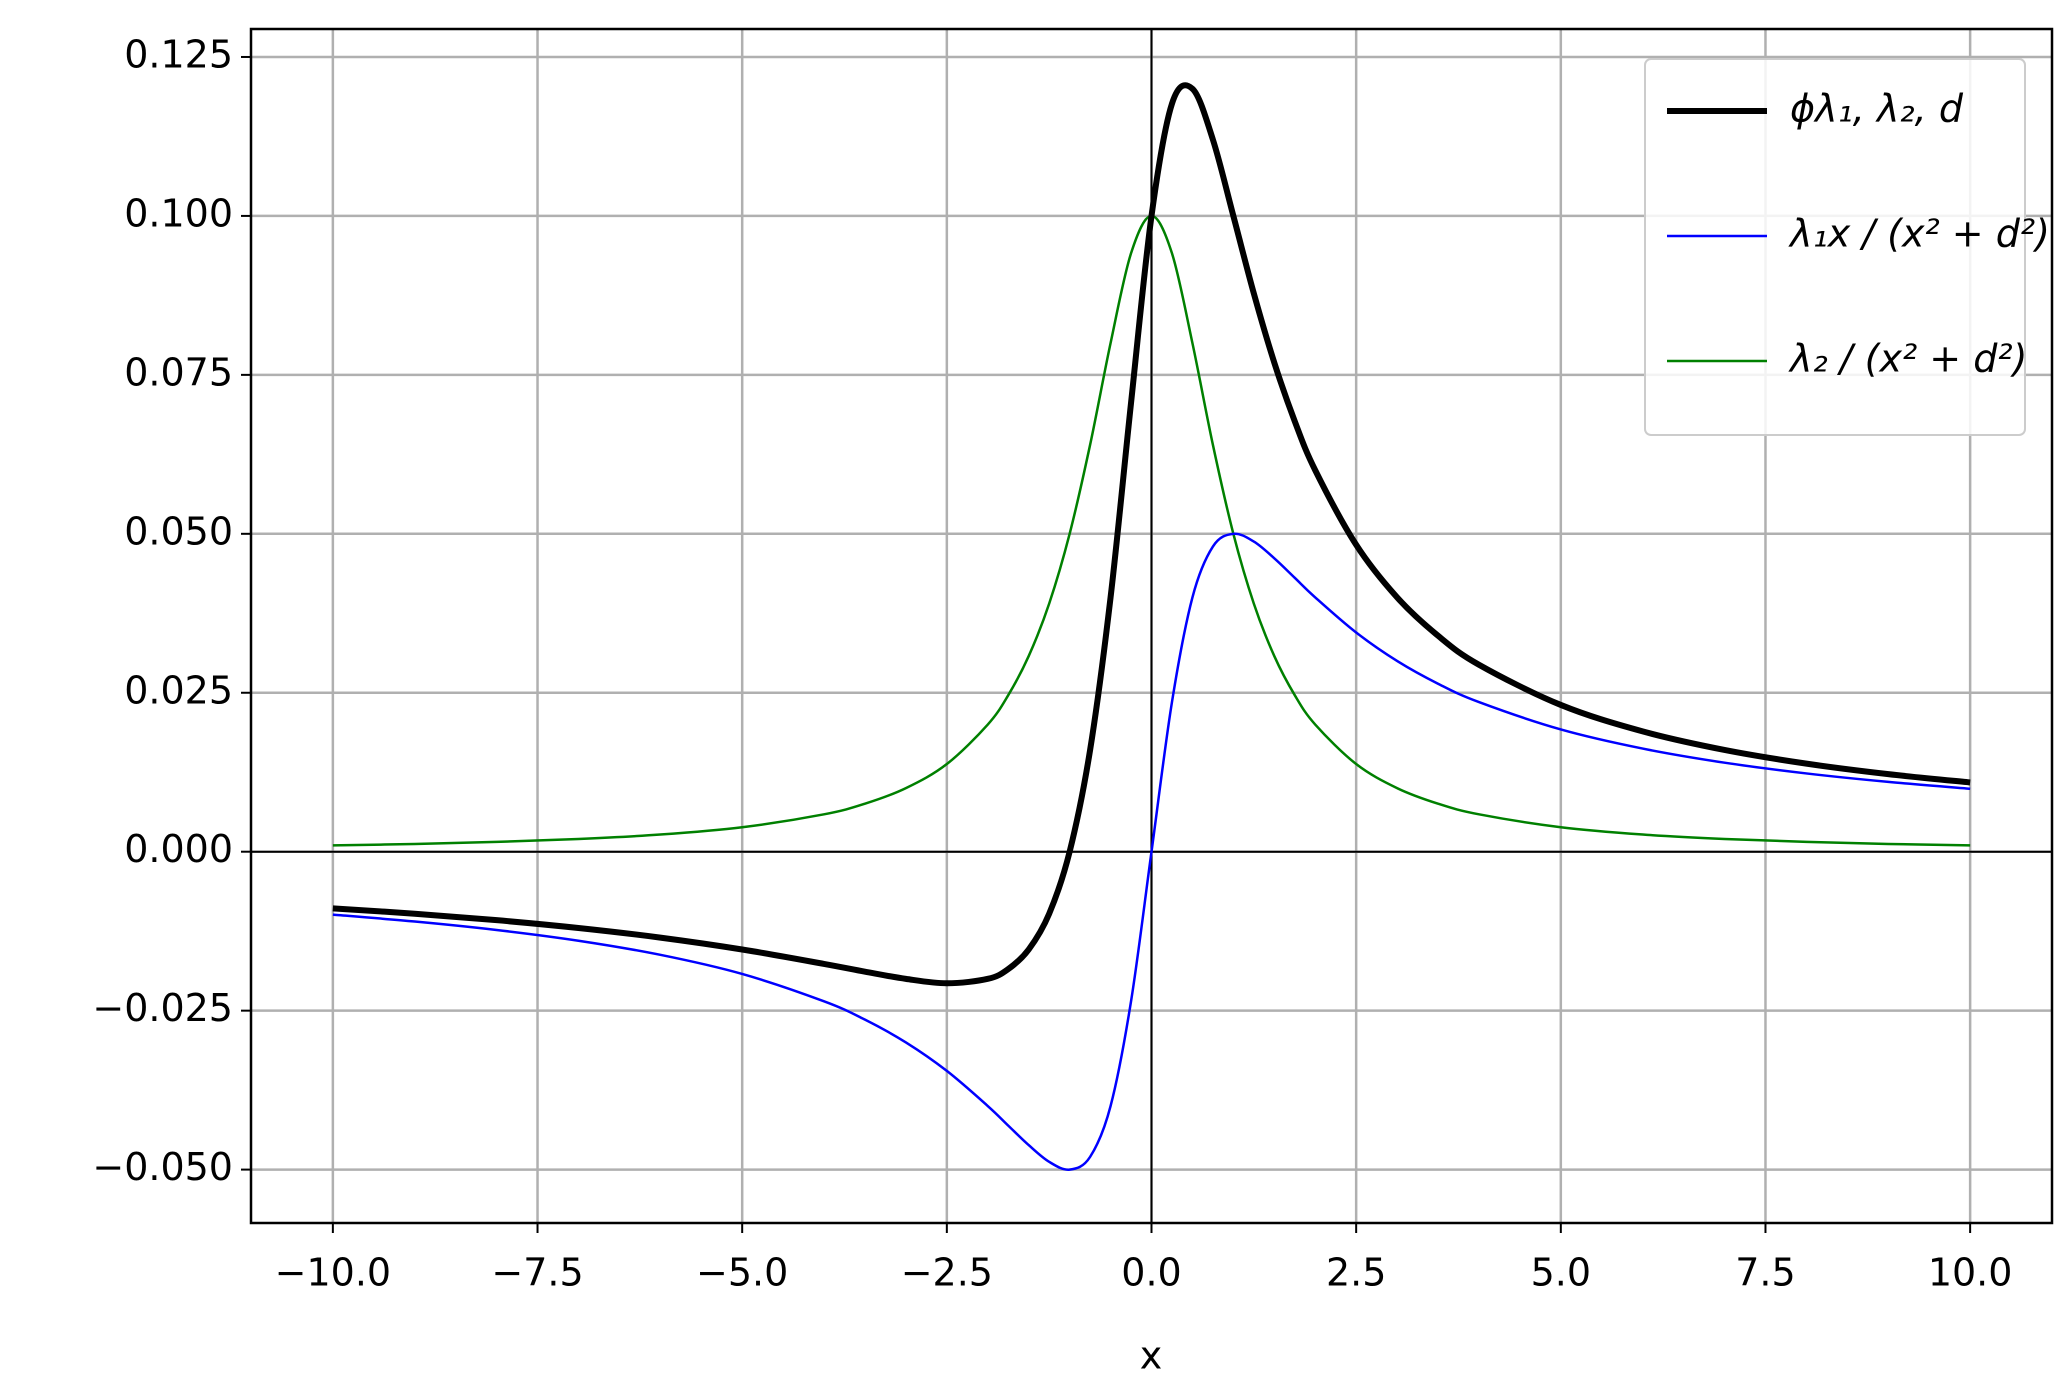 Image resolution: width=2072 pixels, height=1377 pixels. What do you see at coordinates (1877, 109) in the screenshot?
I see `legend-label: ϕλ₁, λ₂, d` at bounding box center [1877, 109].